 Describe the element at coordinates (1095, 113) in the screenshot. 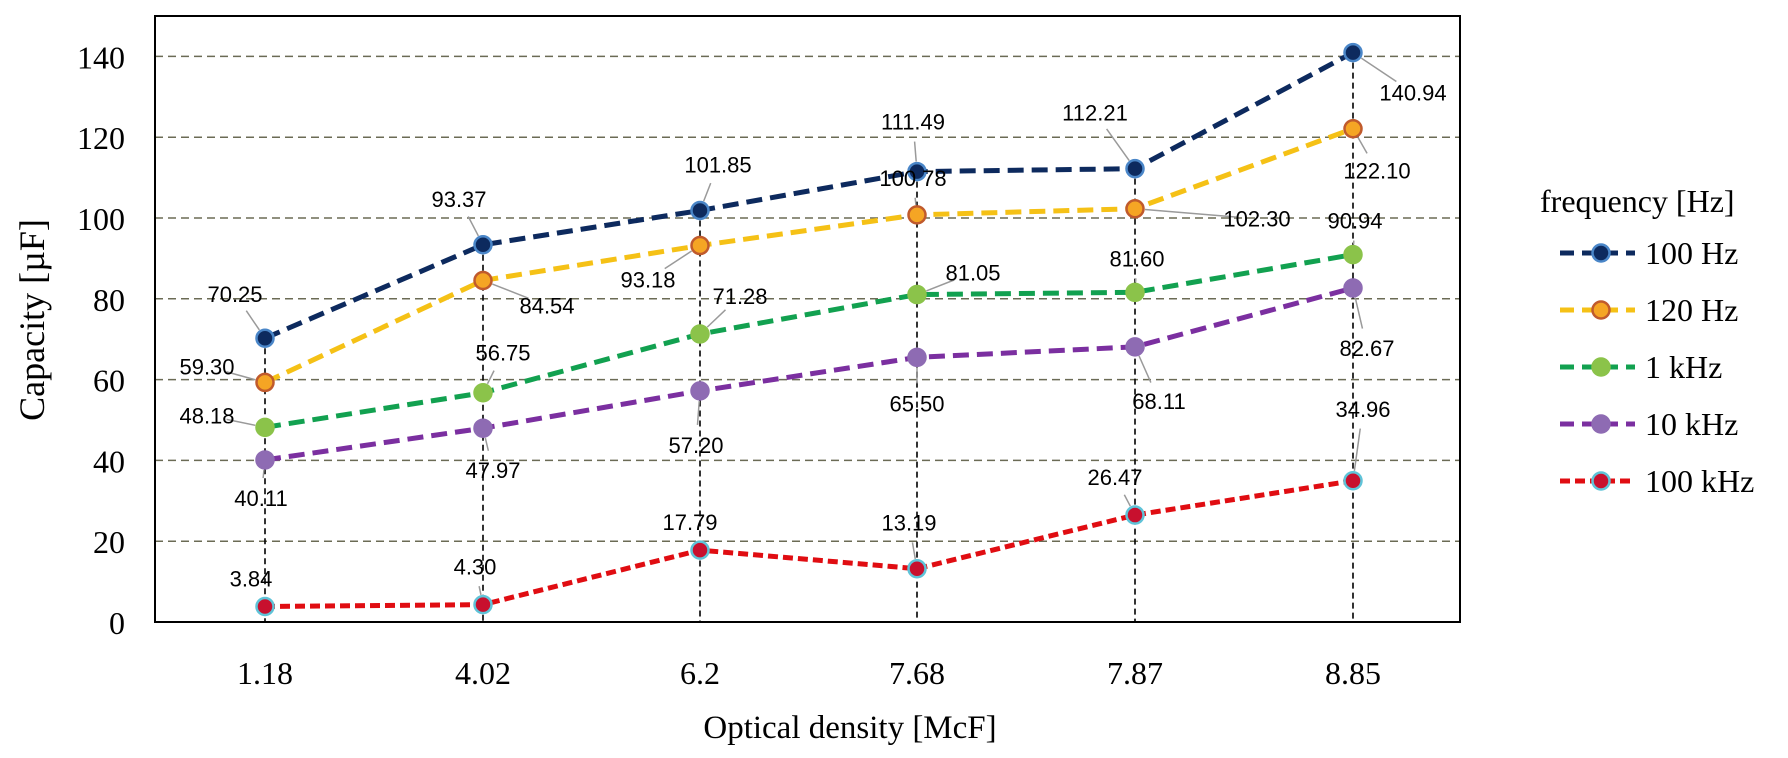

I see `data-label: 112.21` at that location.